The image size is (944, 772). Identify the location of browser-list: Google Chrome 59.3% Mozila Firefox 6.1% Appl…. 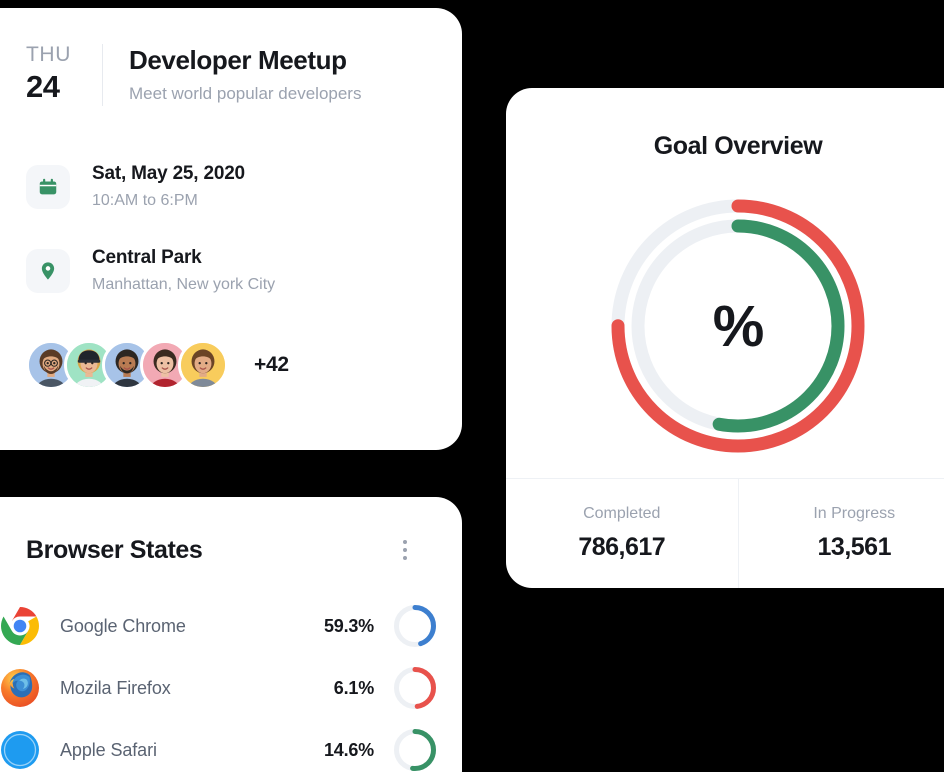
(218, 683).